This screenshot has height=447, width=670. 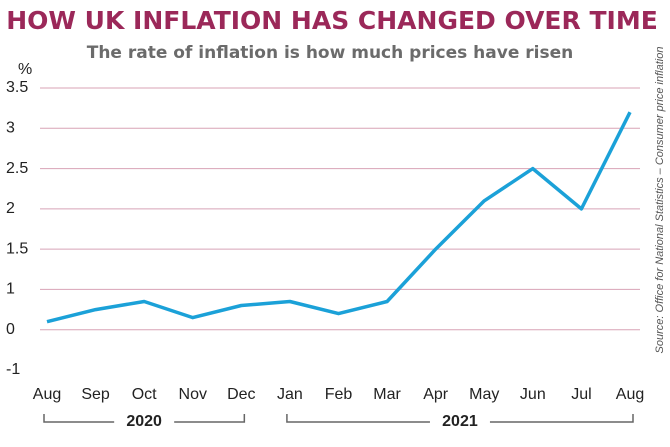 I want to click on x-tick-label: Jul, so click(x=581, y=394).